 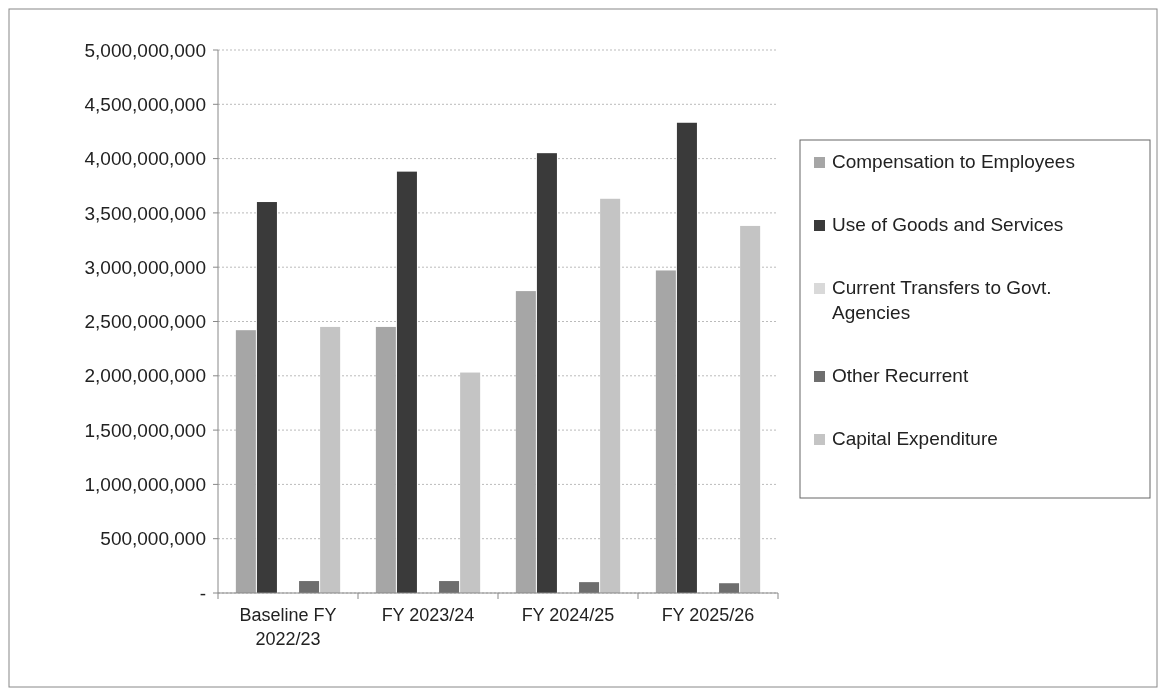 I want to click on legend-label: Other Recurrent, so click(x=900, y=375).